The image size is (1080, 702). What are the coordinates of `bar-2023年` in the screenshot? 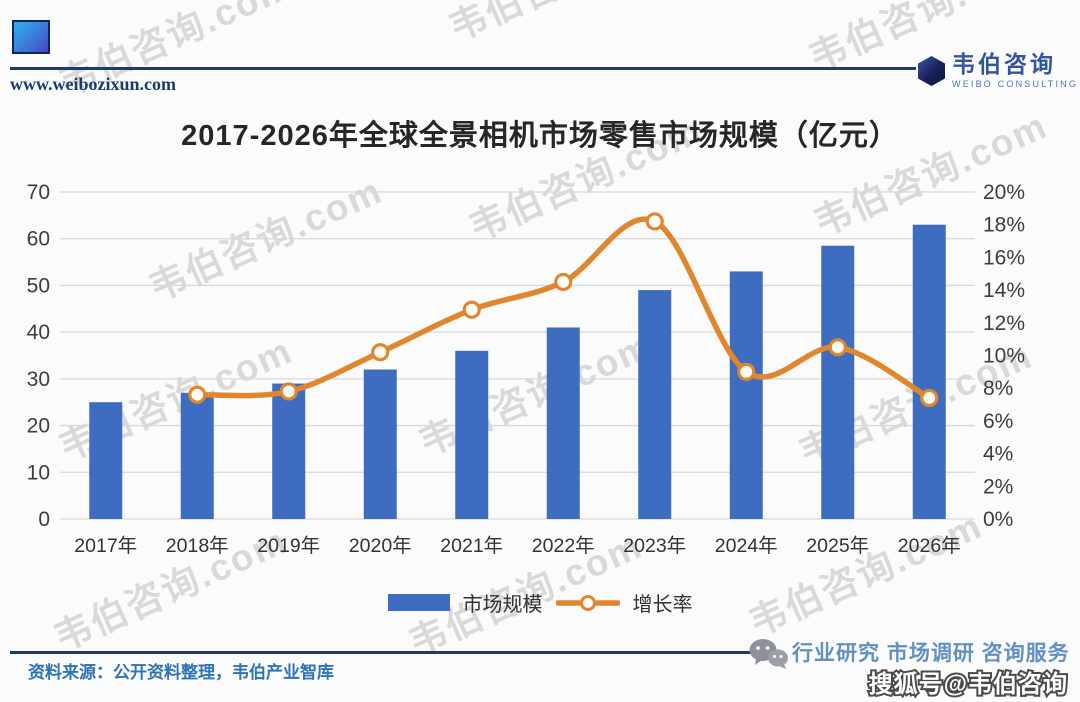 It's located at (655, 404).